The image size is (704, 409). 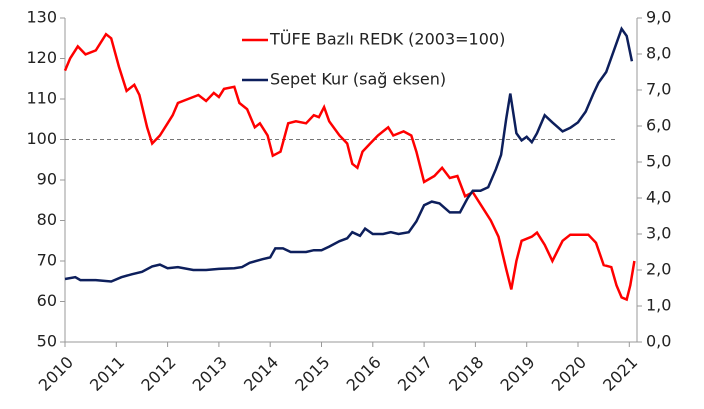 What do you see at coordinates (41, 138) in the screenshot?
I see `y-tick-label: 100` at bounding box center [41, 138].